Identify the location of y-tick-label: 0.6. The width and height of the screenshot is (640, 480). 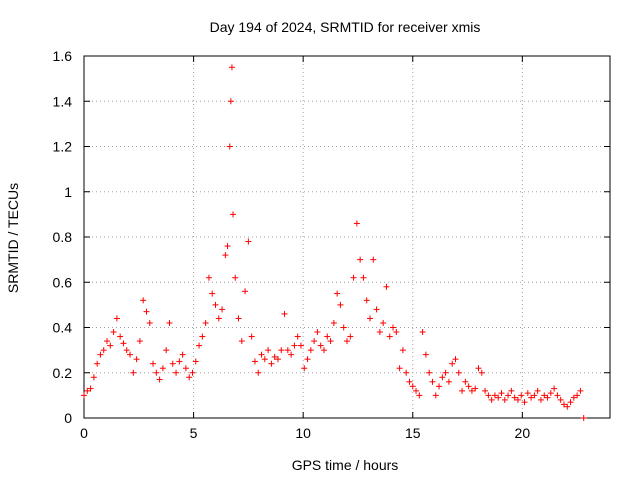
(63, 282).